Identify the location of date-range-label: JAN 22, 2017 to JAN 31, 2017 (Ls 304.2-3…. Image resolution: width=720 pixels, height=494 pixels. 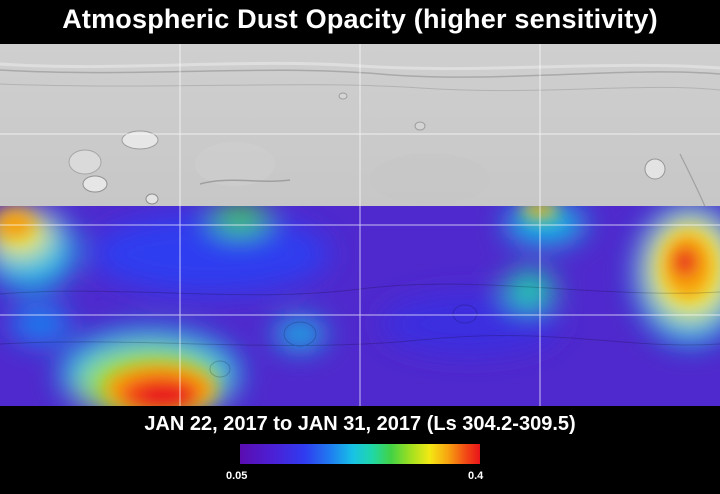
(360, 424).